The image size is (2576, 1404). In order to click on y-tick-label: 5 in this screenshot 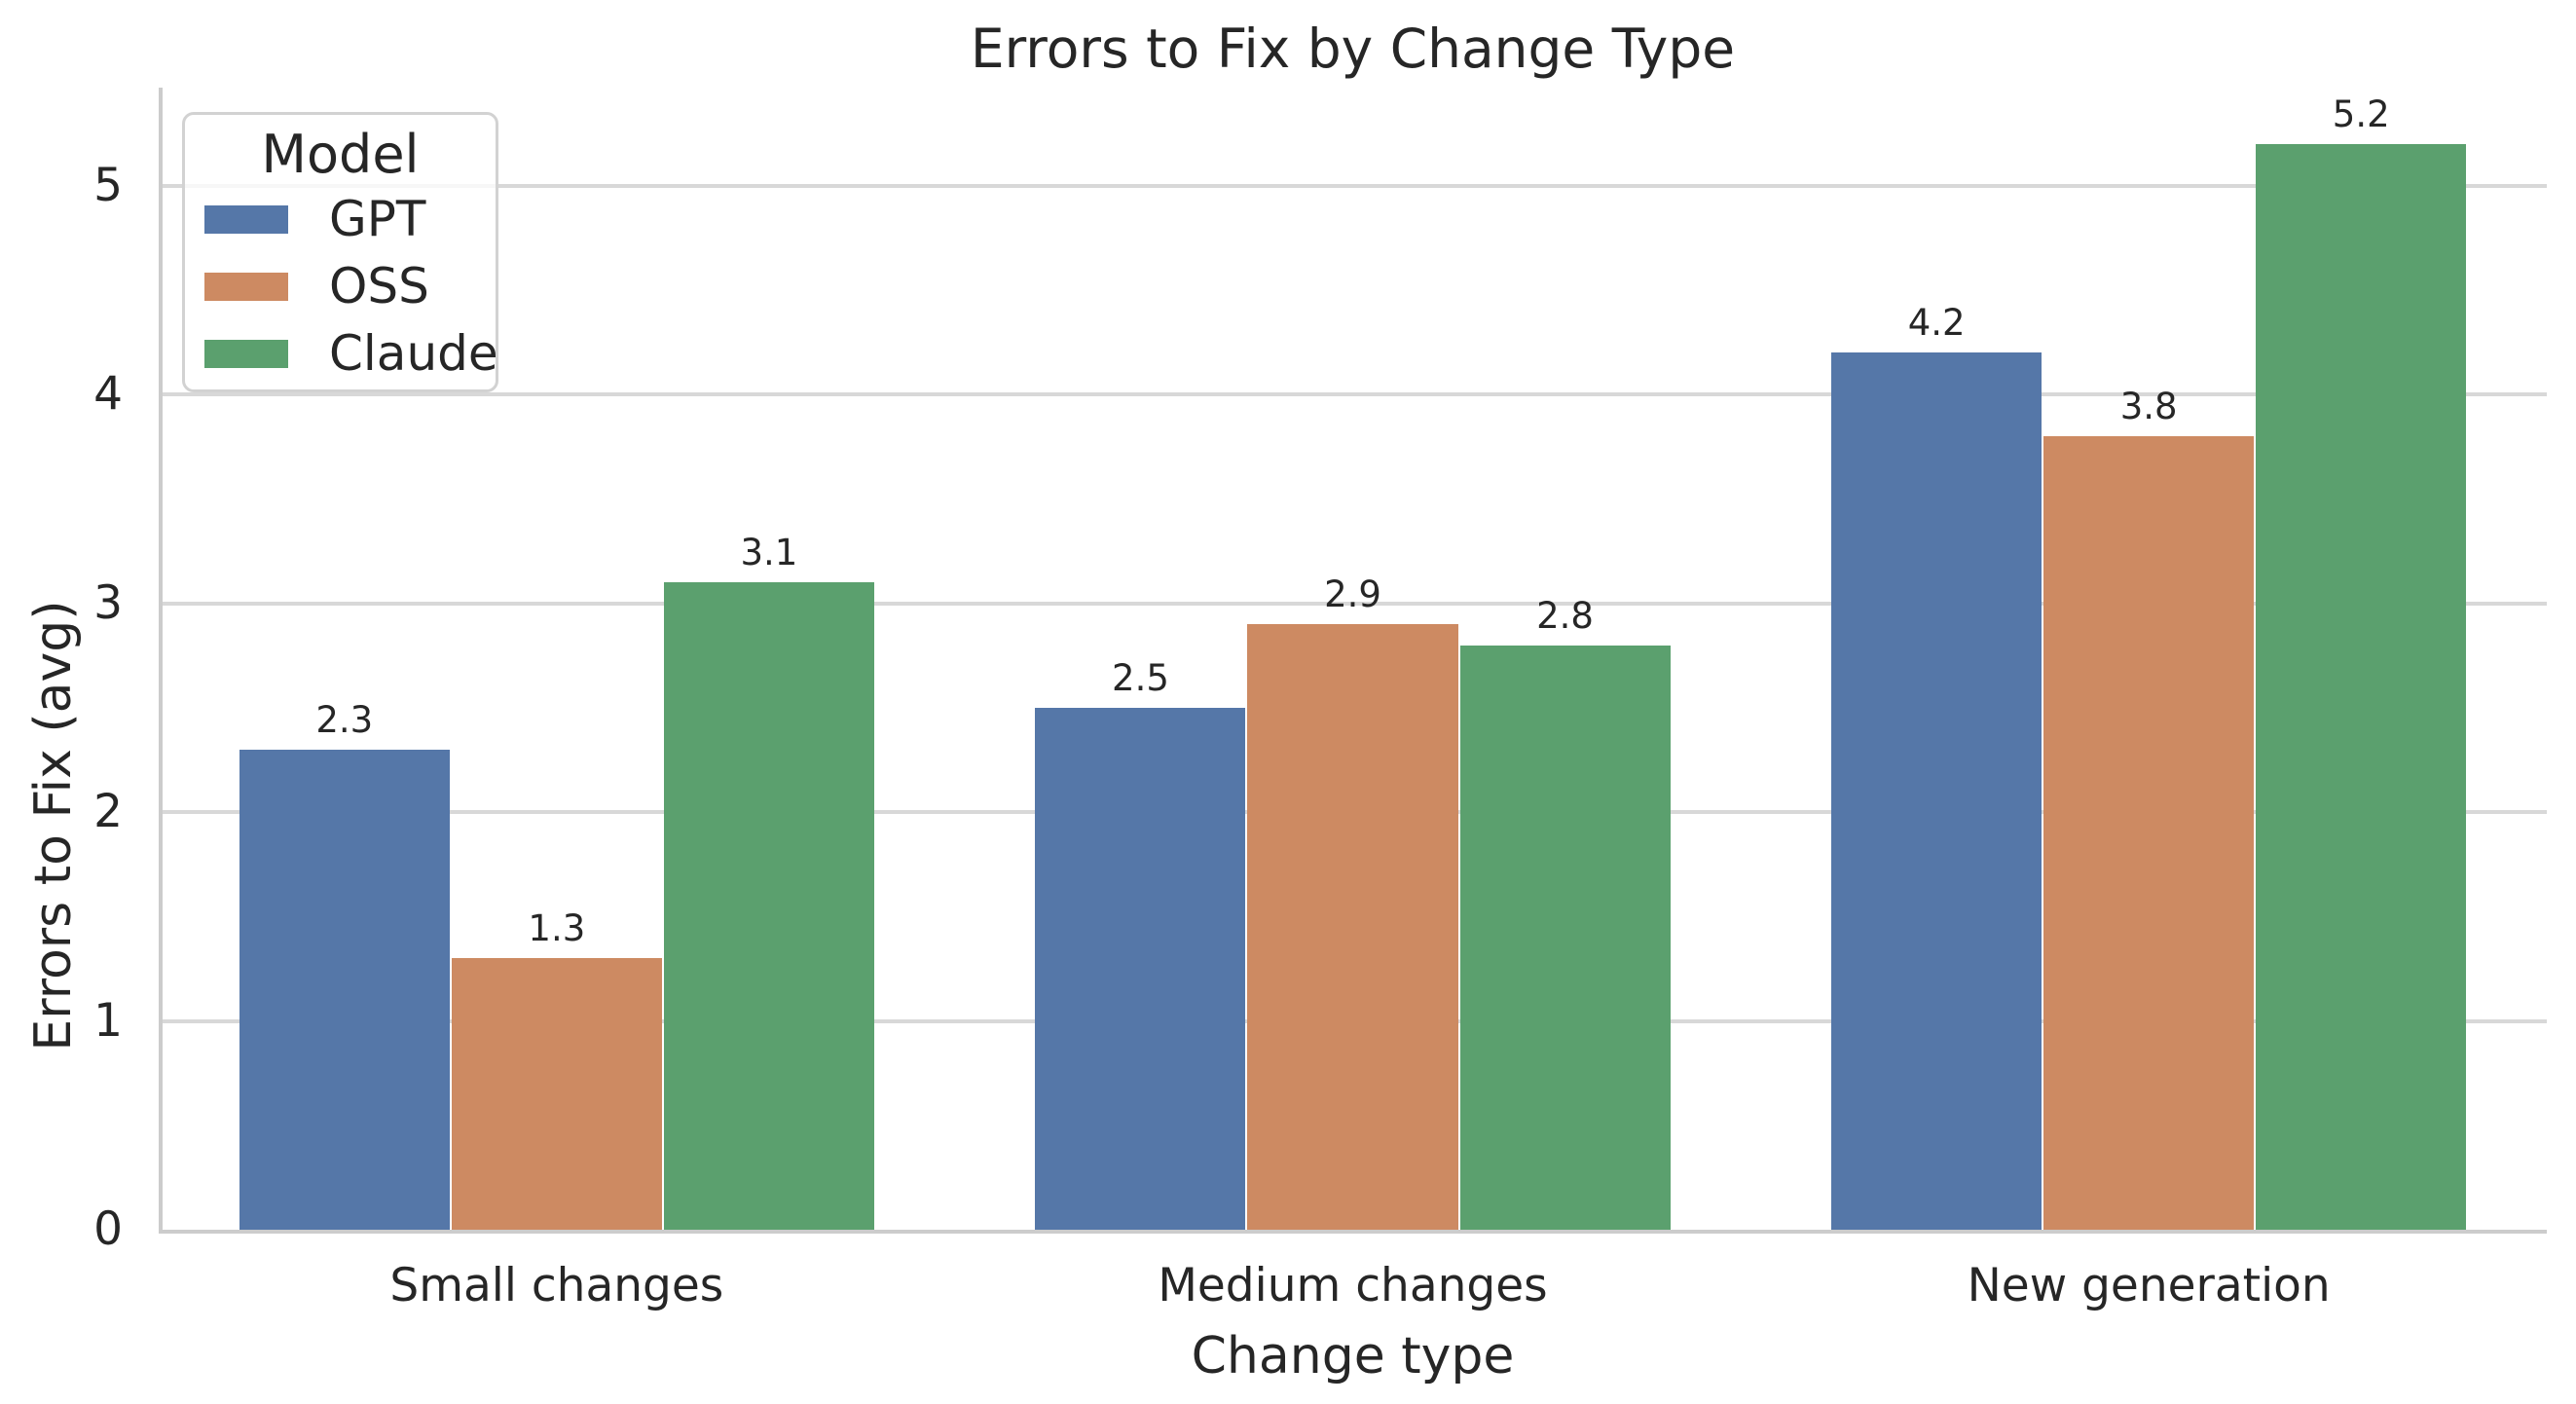, I will do `click(108, 185)`.